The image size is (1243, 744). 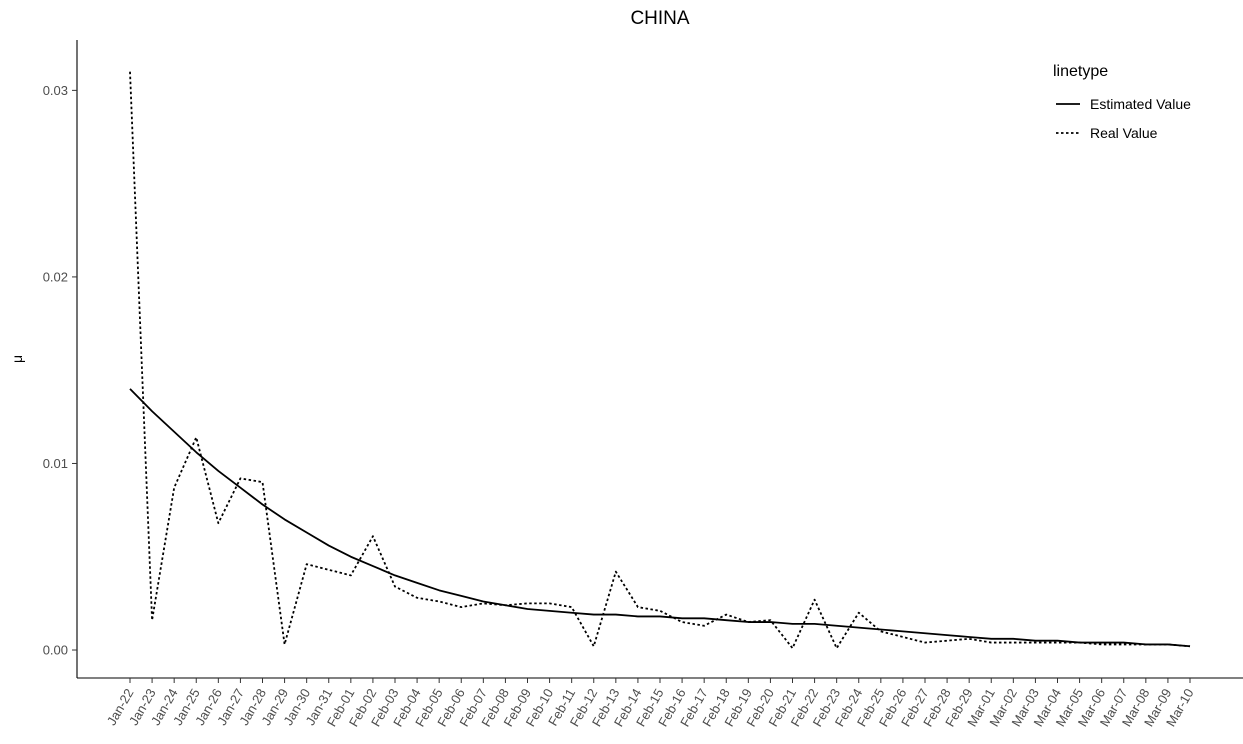 I want to click on legend-title: linetype, so click(x=1080, y=71).